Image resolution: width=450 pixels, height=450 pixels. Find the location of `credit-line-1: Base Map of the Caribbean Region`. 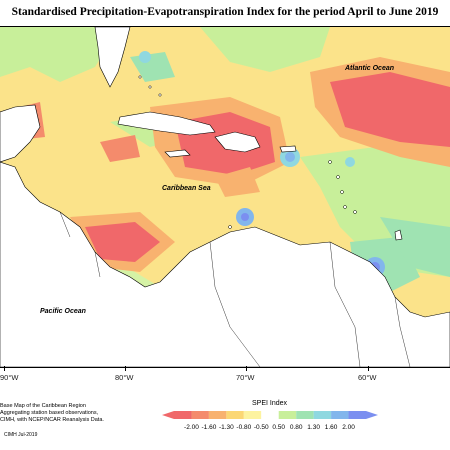

credit-line-1: Base Map of the Caribbean Region is located at coordinates (43, 406).